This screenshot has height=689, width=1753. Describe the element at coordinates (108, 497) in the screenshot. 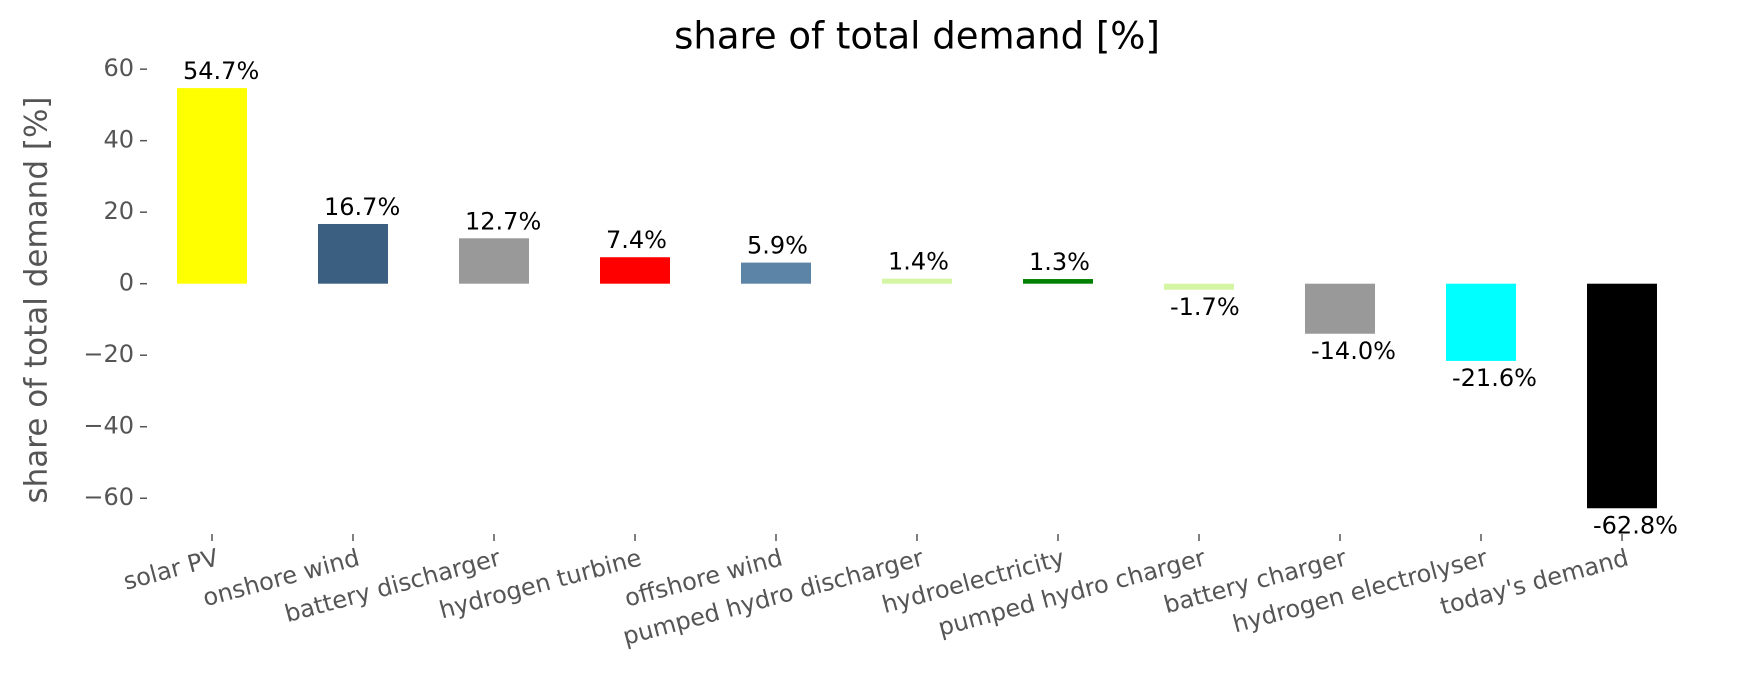

I see `y-tick-label: −60` at that location.